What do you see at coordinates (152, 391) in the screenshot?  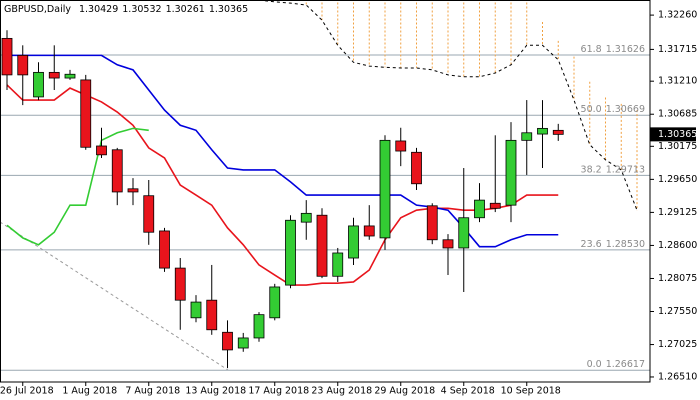 I see `x-tick-label: 7 Aug 2018` at bounding box center [152, 391].